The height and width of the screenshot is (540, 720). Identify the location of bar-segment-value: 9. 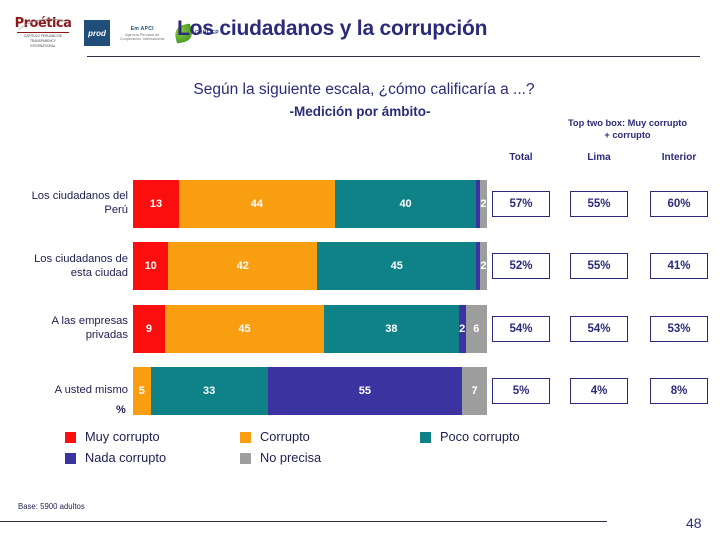
(148, 328).